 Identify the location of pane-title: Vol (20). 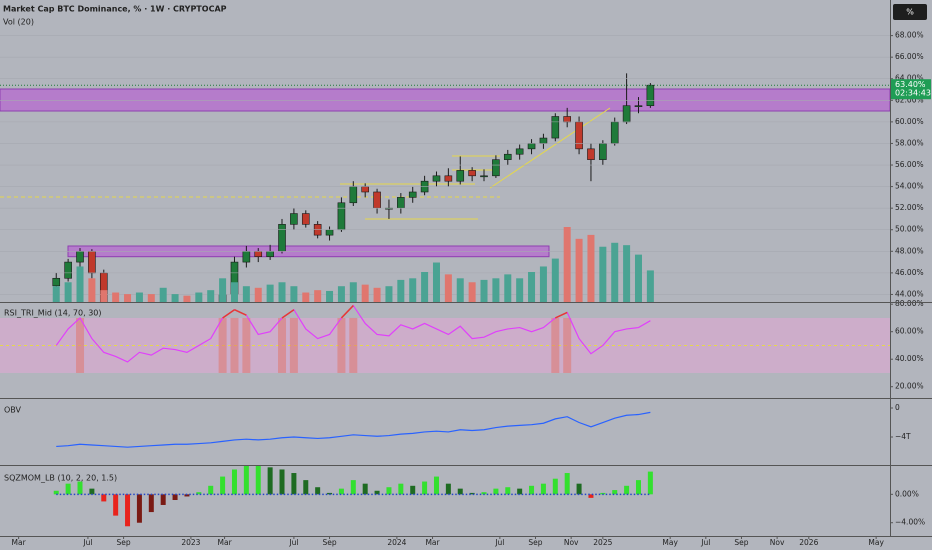
(18, 22).